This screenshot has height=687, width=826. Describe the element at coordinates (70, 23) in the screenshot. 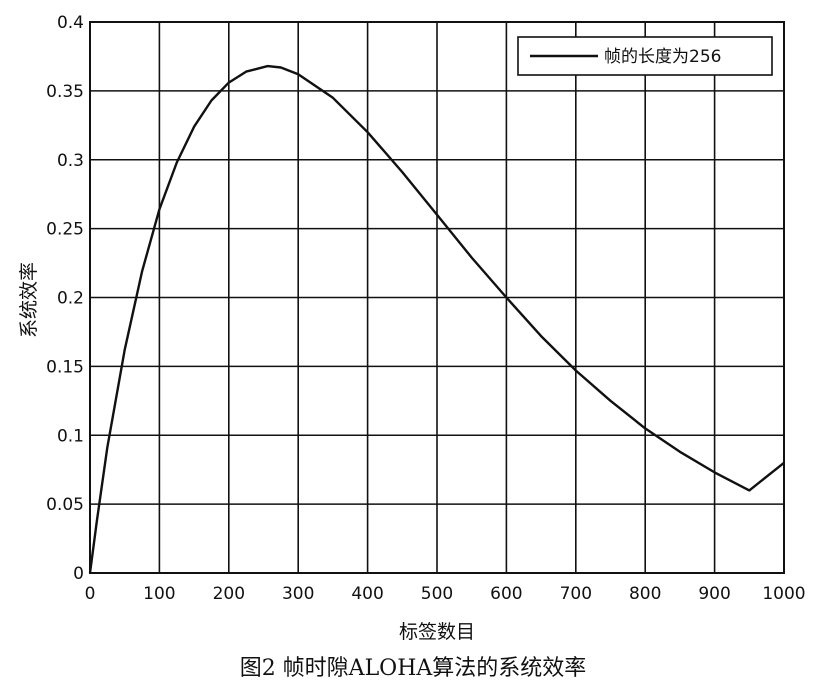

I see `y-tick-label: 0.4` at that location.